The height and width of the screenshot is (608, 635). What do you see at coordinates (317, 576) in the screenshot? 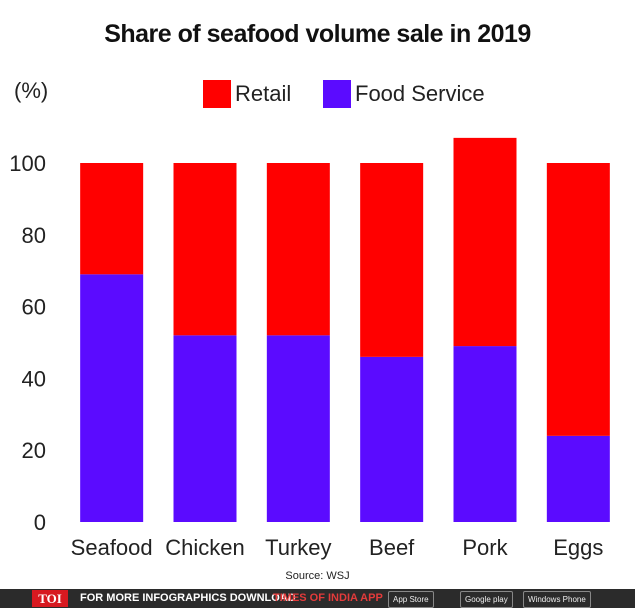
I see `source-note: Source: WSJ` at bounding box center [317, 576].